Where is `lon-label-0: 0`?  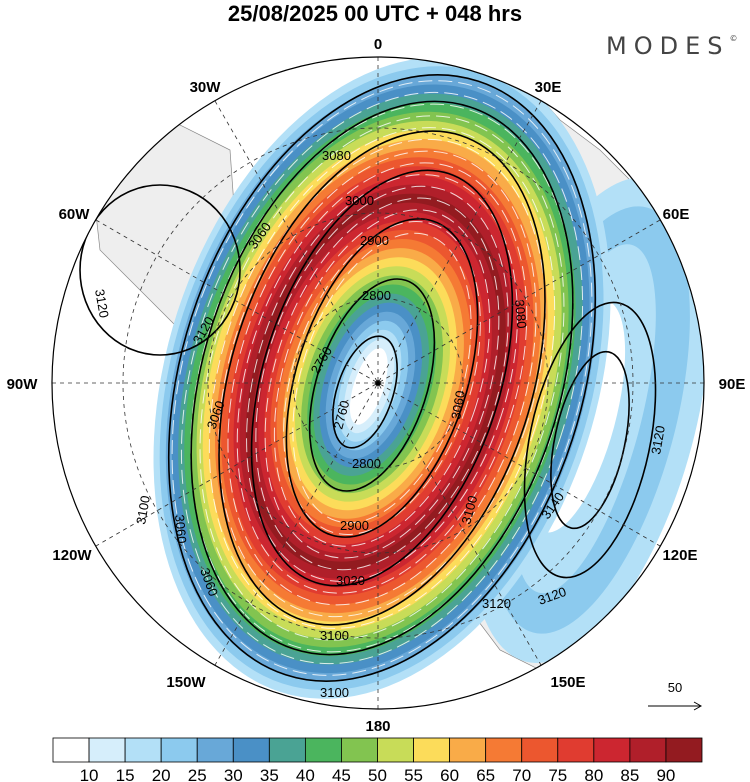
lon-label-0: 0 is located at coordinates (378, 44).